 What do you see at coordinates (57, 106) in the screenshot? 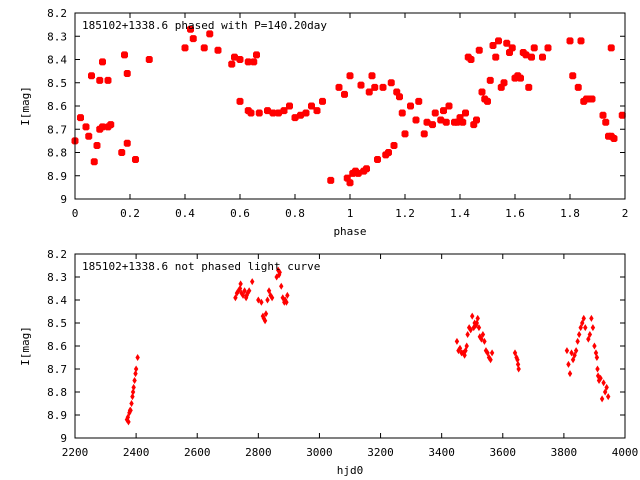
I see `phased-y-tick-label: 8.6` at bounding box center [57, 106].